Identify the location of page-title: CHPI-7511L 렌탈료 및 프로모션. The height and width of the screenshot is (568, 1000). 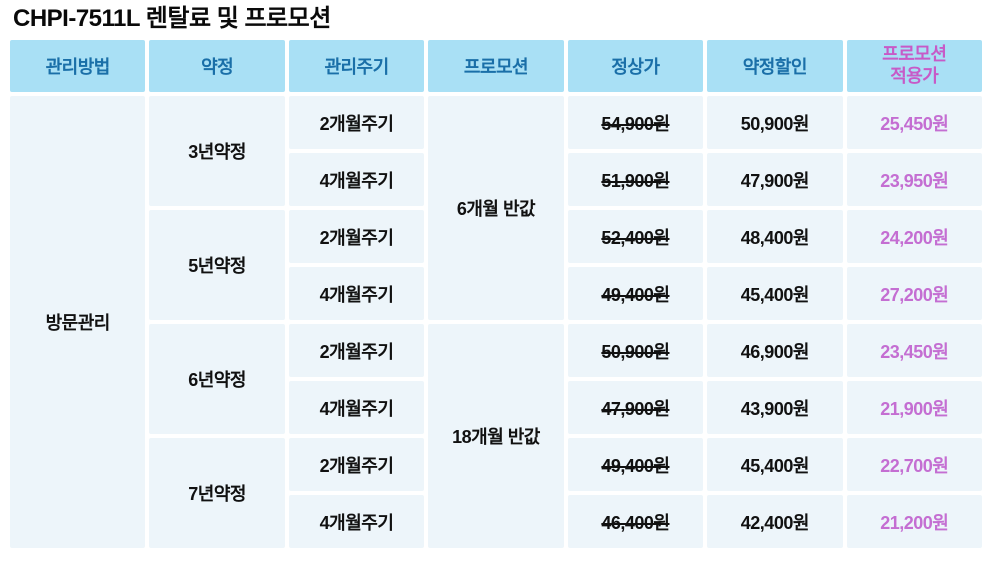
(172, 18).